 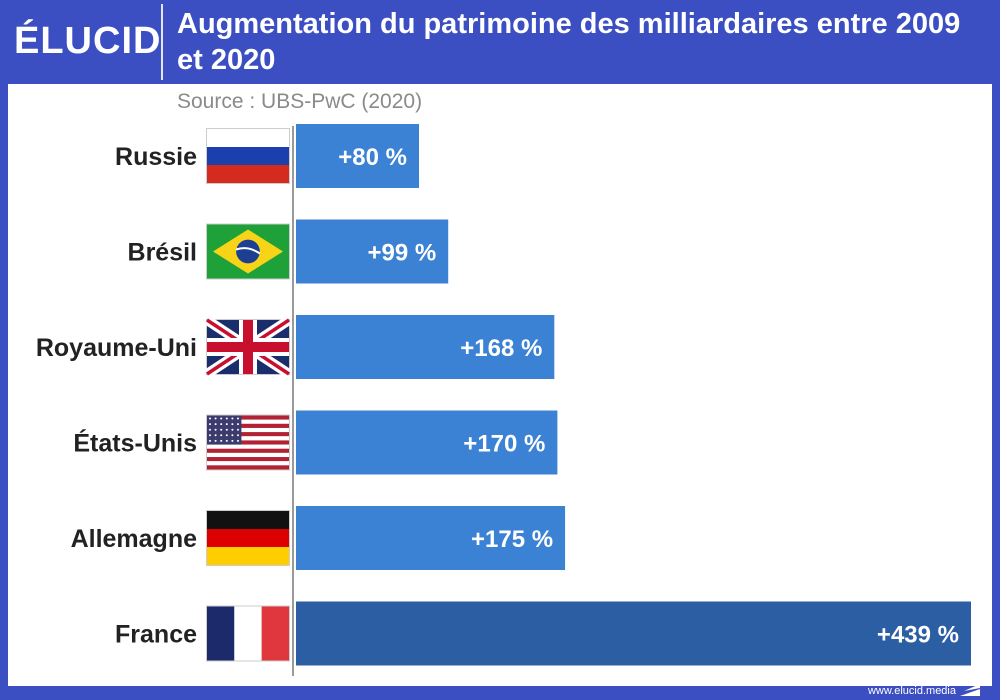 What do you see at coordinates (970, 690) in the screenshot?
I see `elucid-mark-icon` at bounding box center [970, 690].